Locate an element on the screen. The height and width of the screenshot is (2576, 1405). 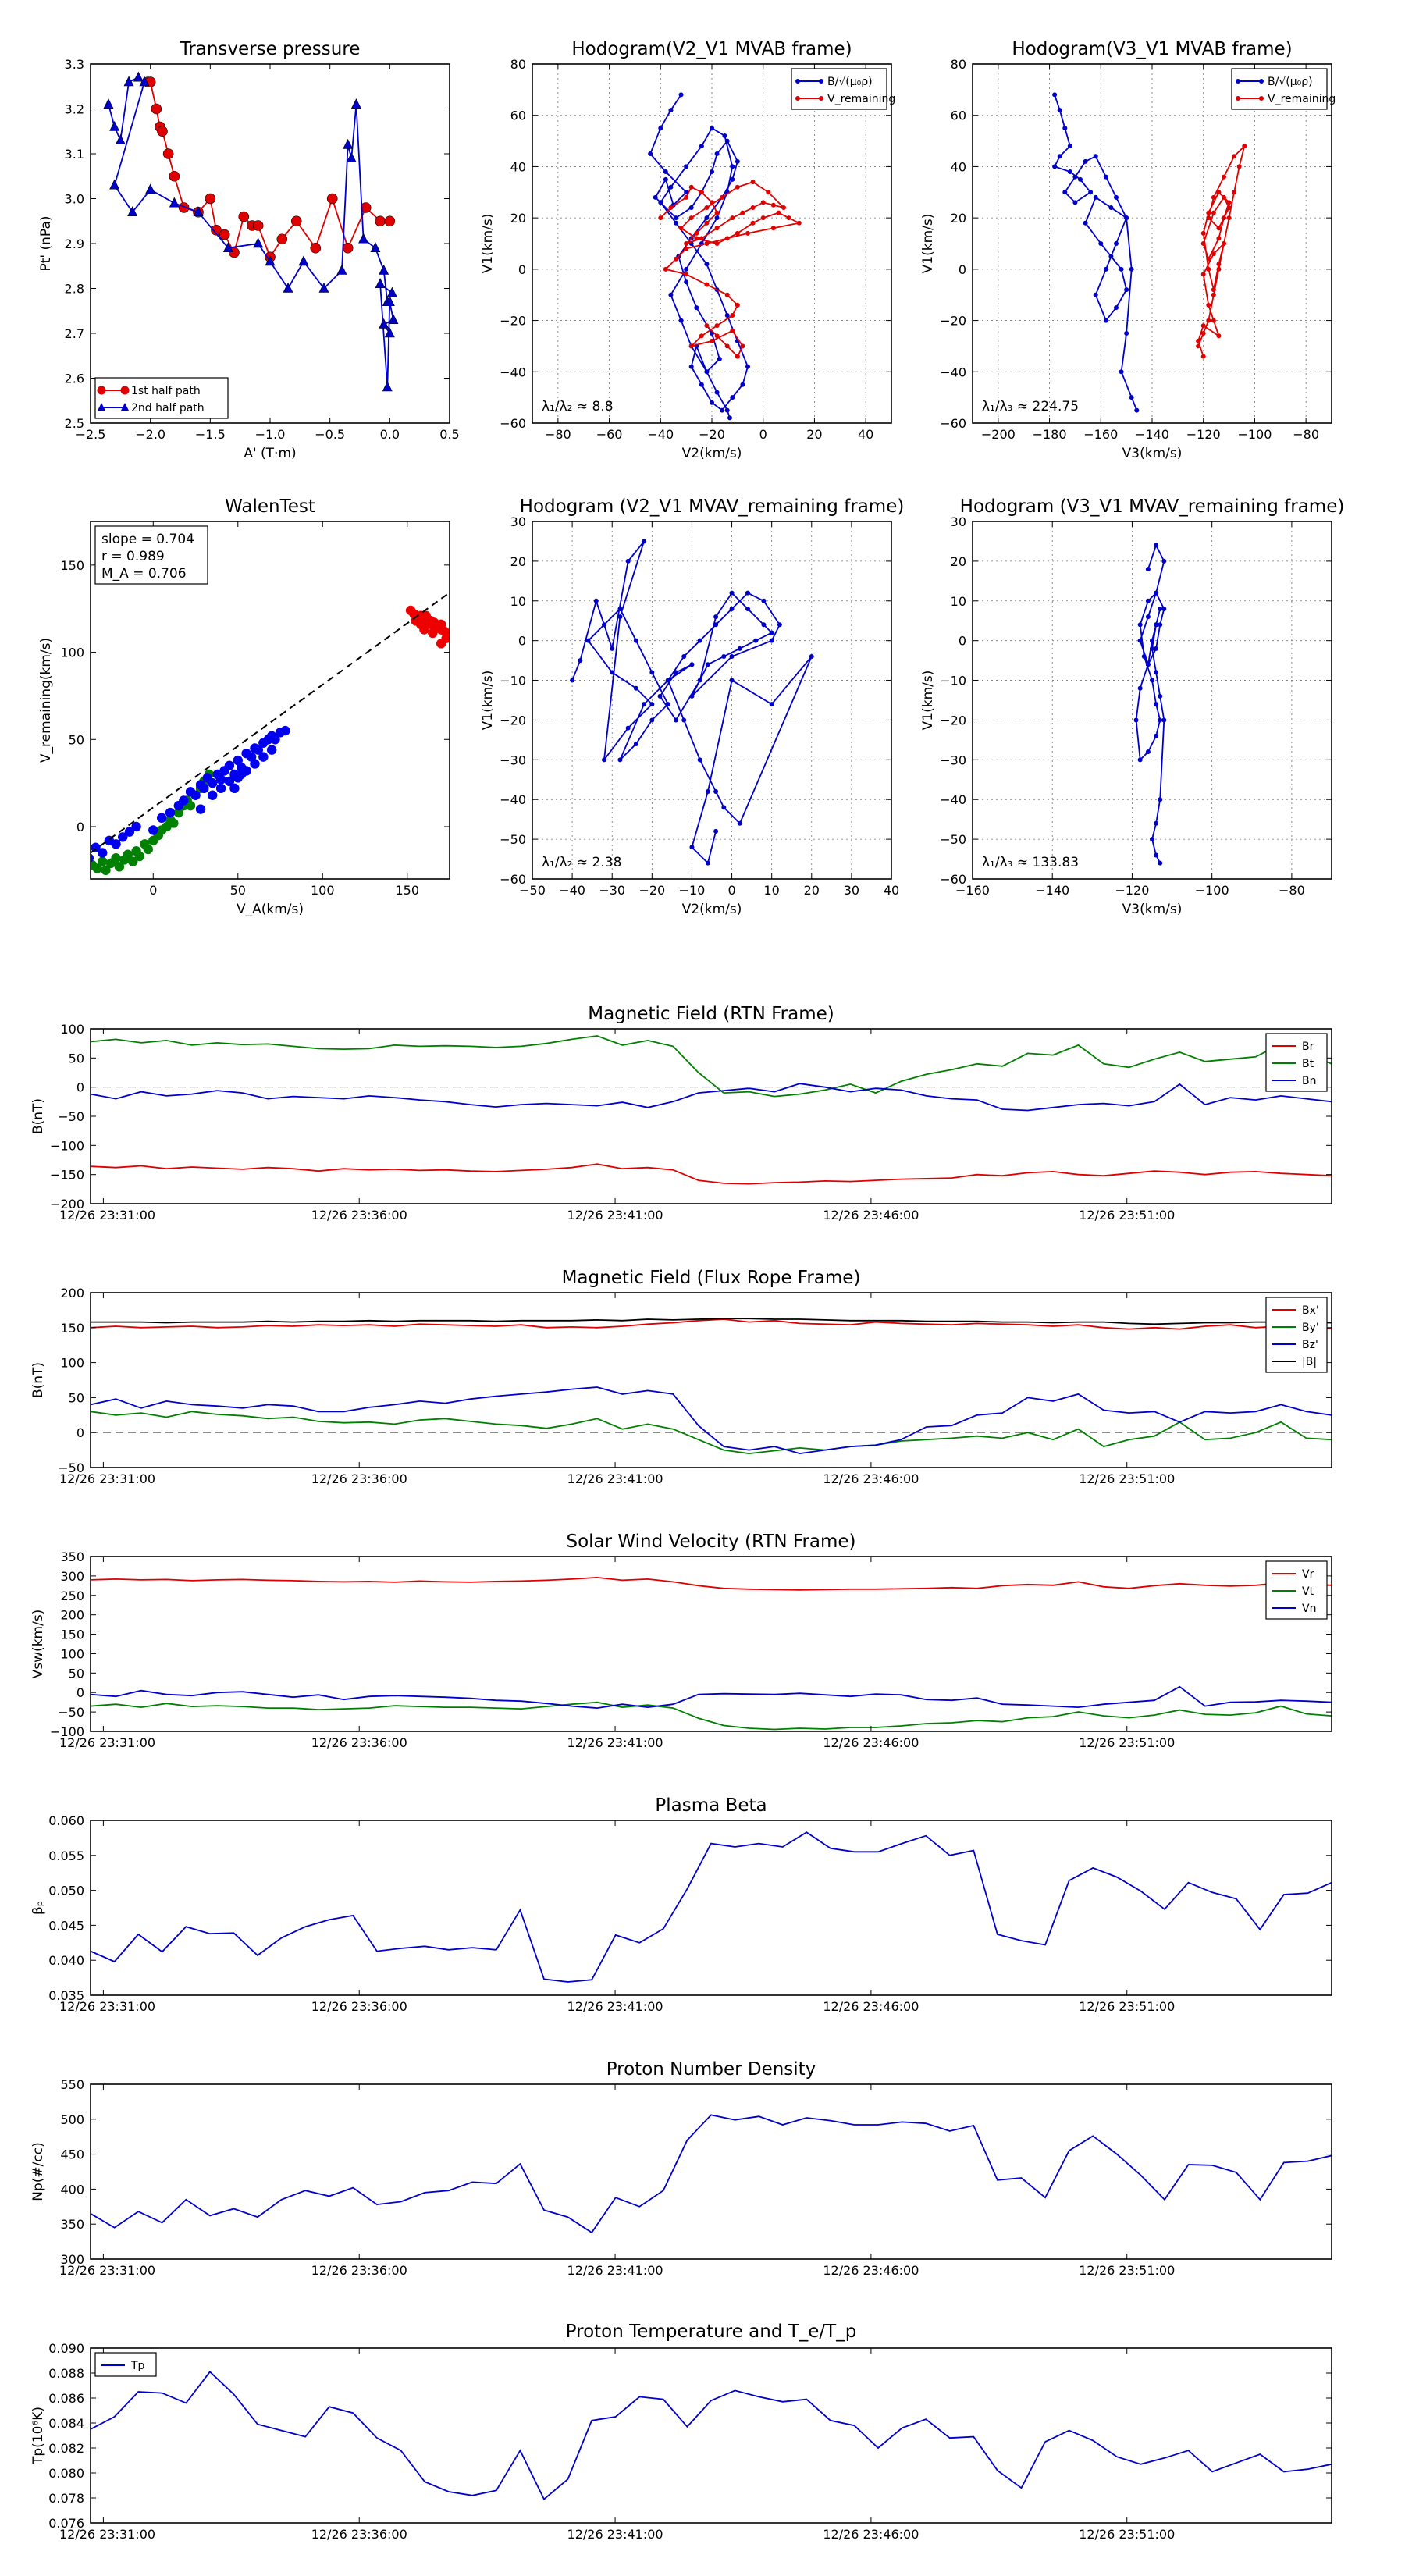
series-line--b- is located at coordinates (712, 1321).